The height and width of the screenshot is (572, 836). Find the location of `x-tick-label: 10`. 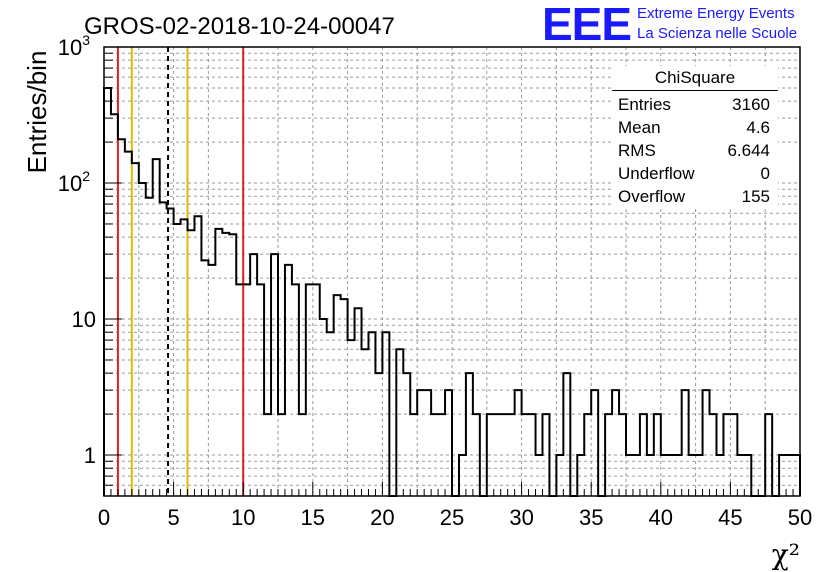

x-tick-label: 10 is located at coordinates (243, 517).